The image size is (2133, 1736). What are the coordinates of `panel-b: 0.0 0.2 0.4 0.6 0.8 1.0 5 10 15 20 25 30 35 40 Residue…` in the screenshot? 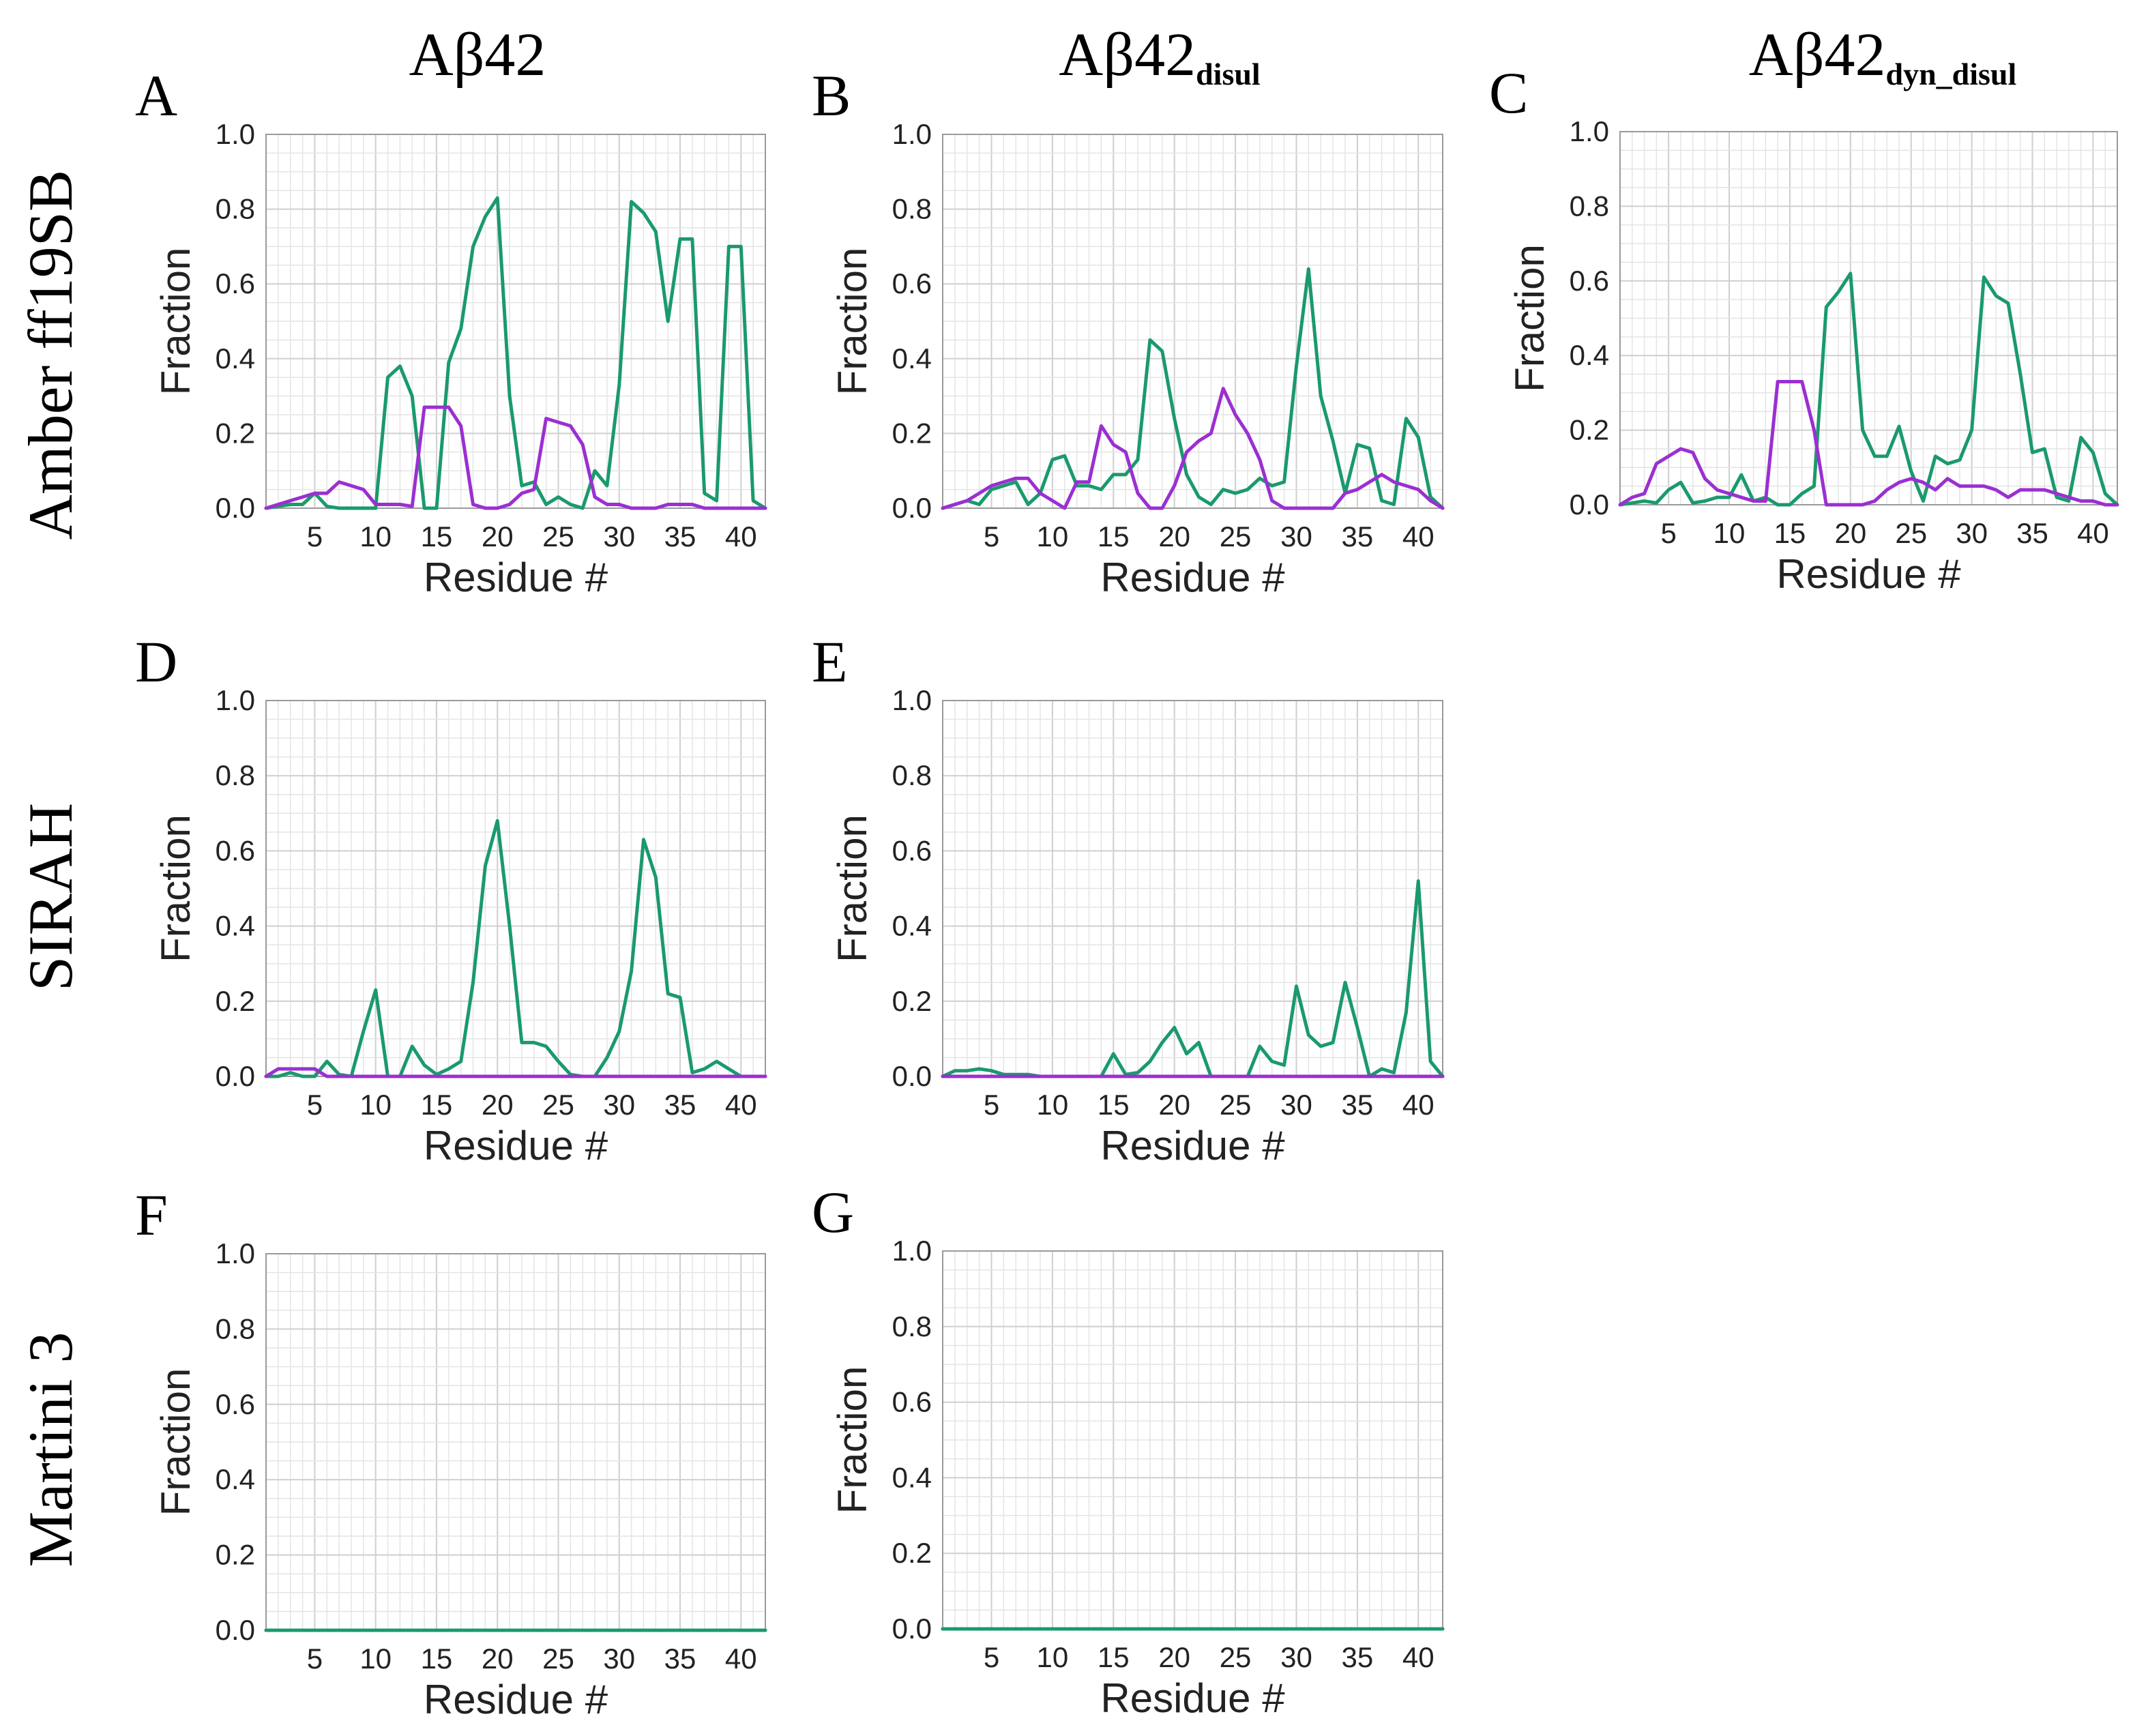 It's located at (1128, 331).